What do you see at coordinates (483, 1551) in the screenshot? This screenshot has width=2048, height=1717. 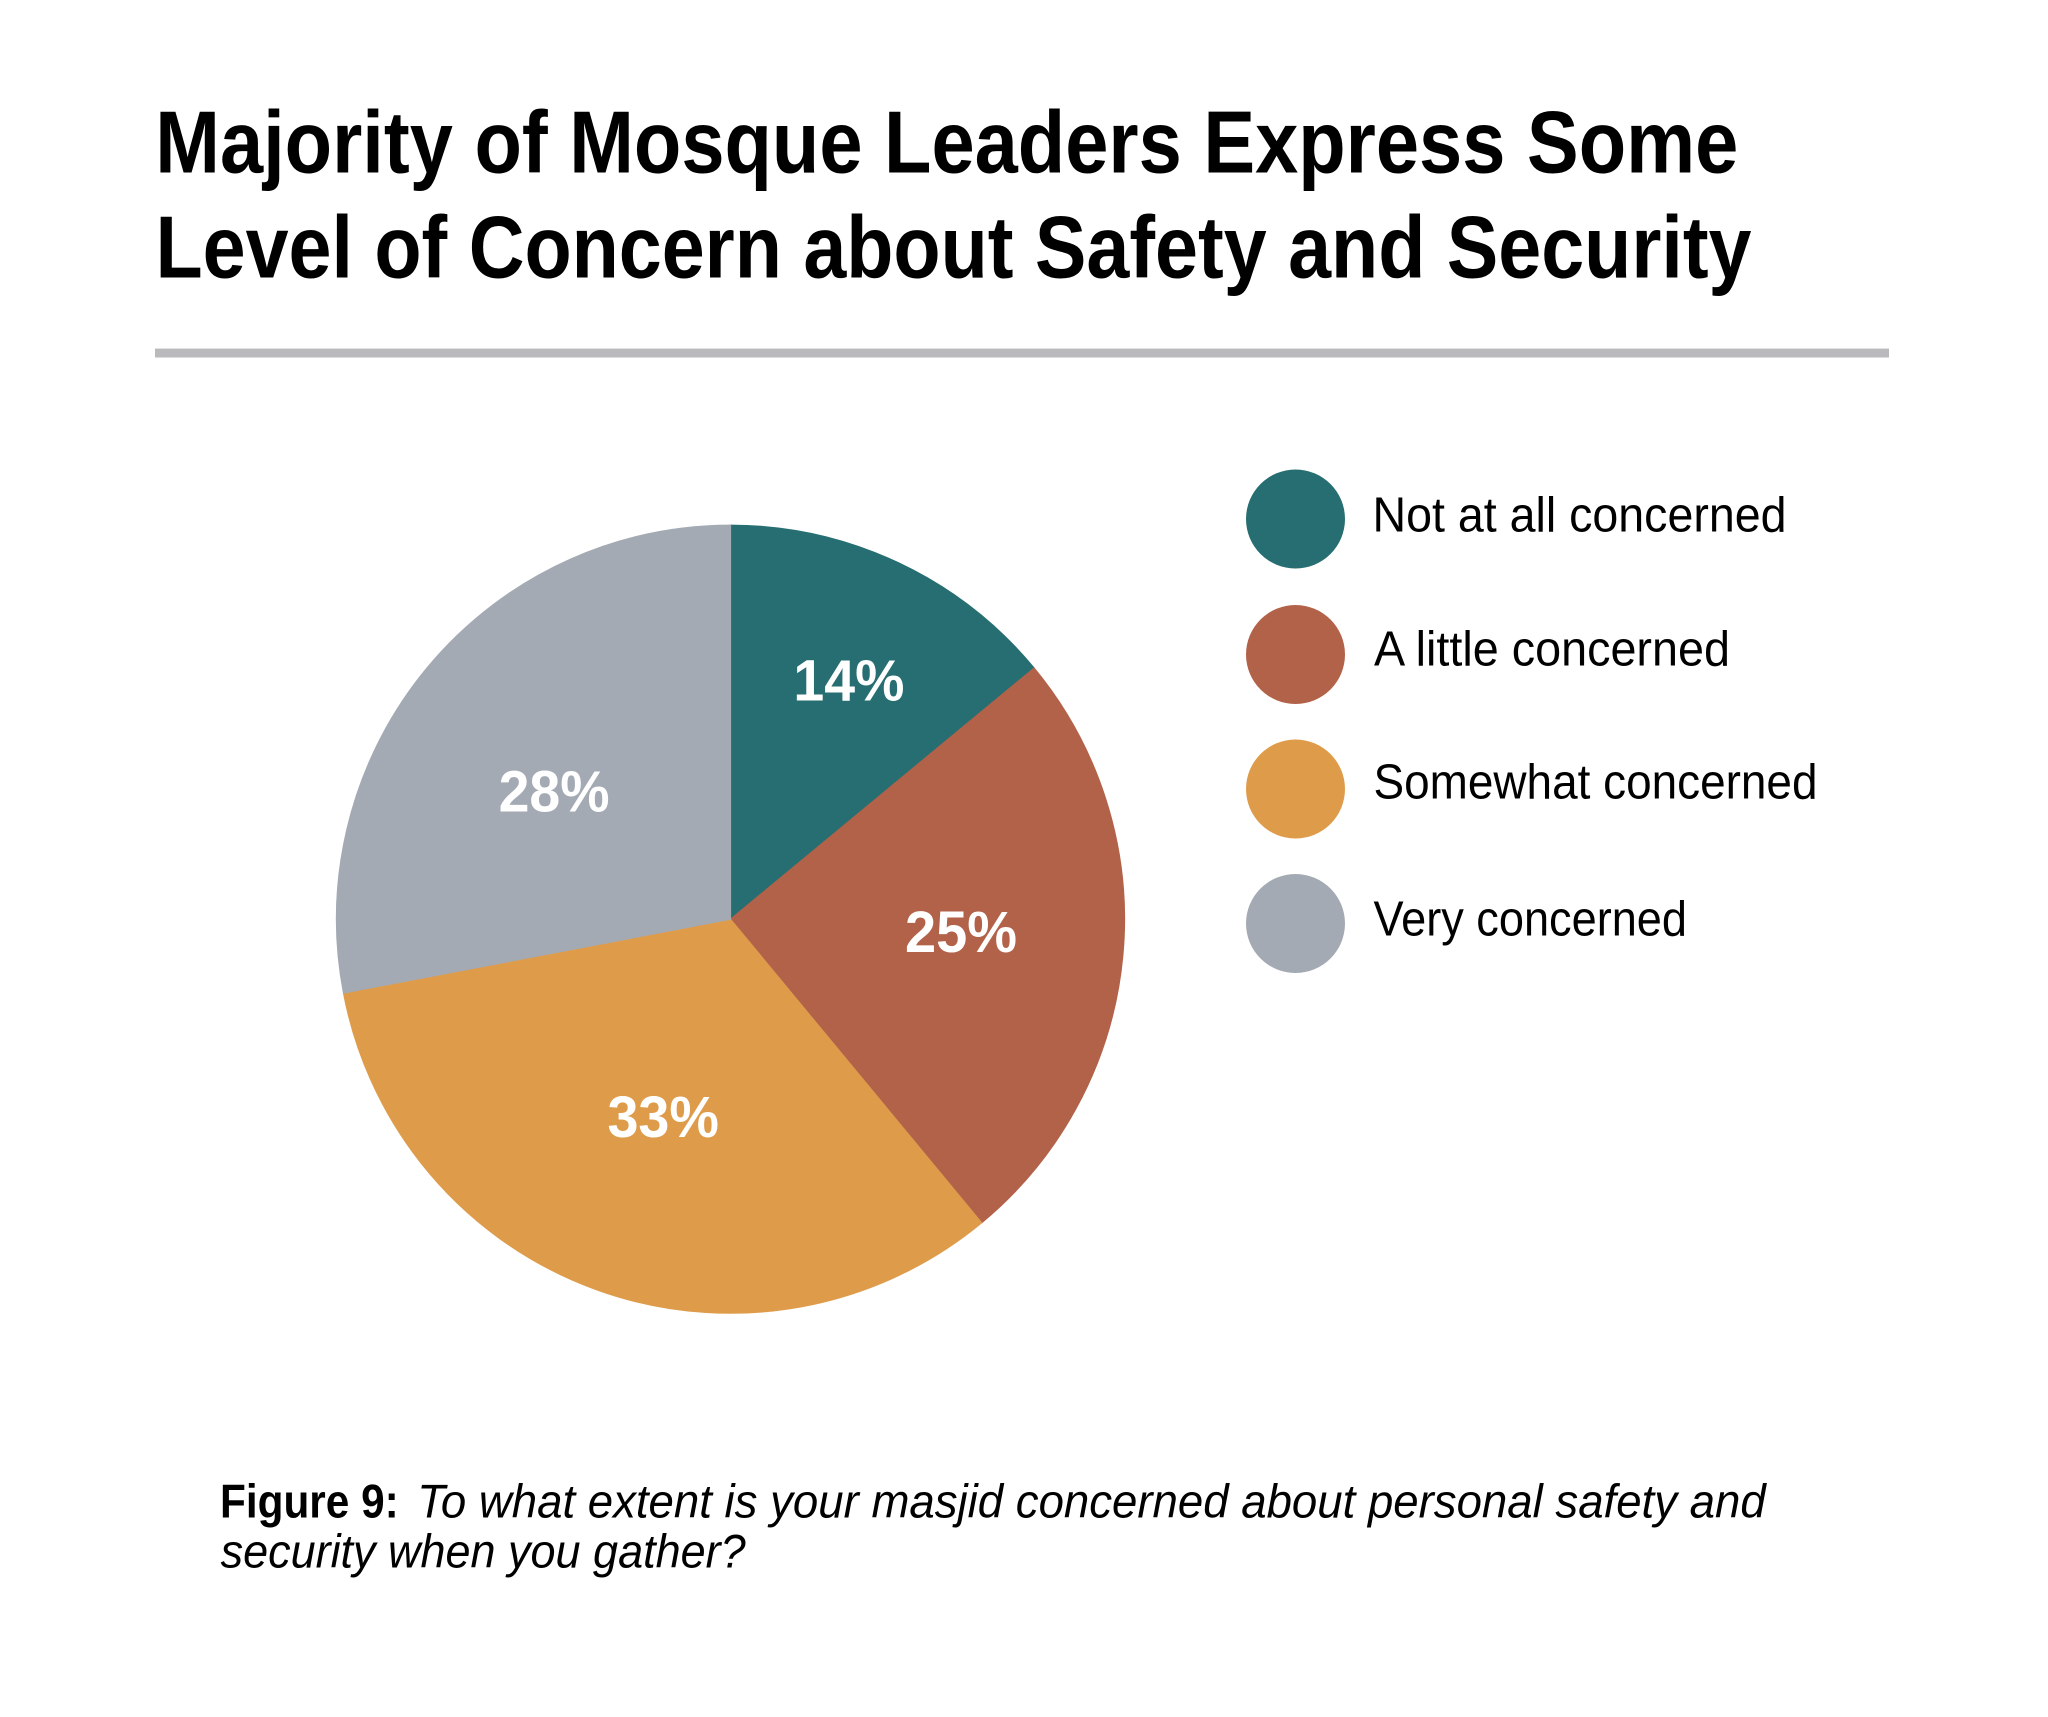 I see `svg-text: security when you gather?` at bounding box center [483, 1551].